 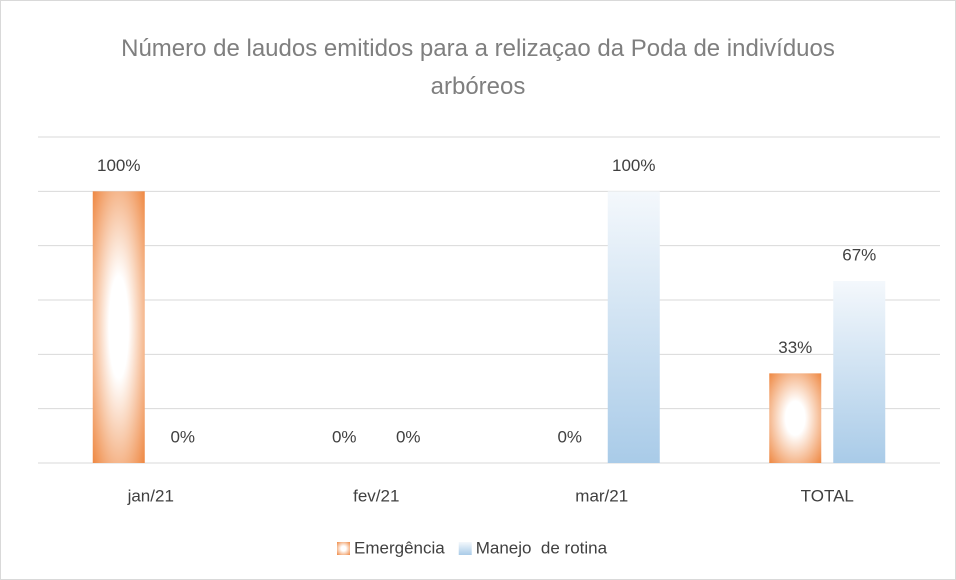 I want to click on x-tick-label: fev/21, so click(x=376, y=495).